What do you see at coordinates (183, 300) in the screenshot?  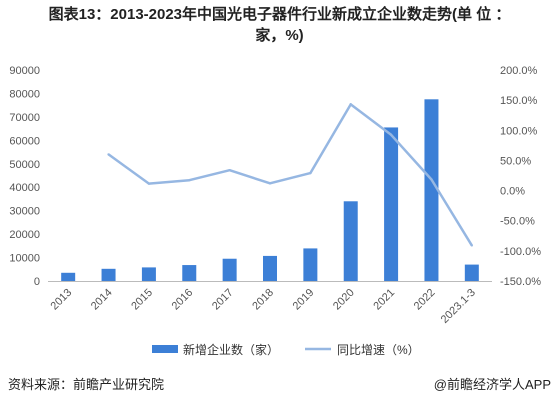 I see `x-tick-label: 2016` at bounding box center [183, 300].